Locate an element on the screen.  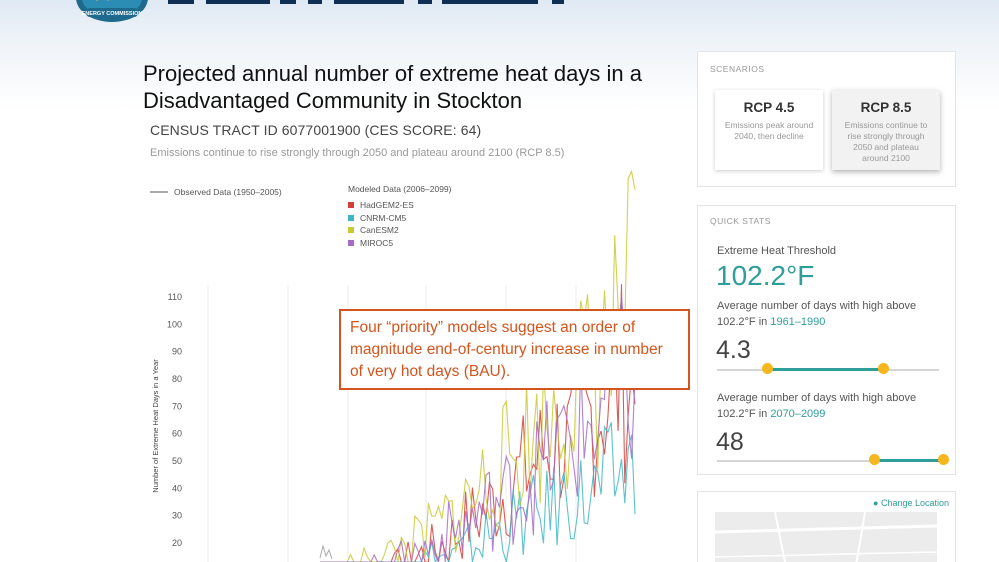
energy-commission-logo: ENERGY COMMISSION is located at coordinates (112, 11).